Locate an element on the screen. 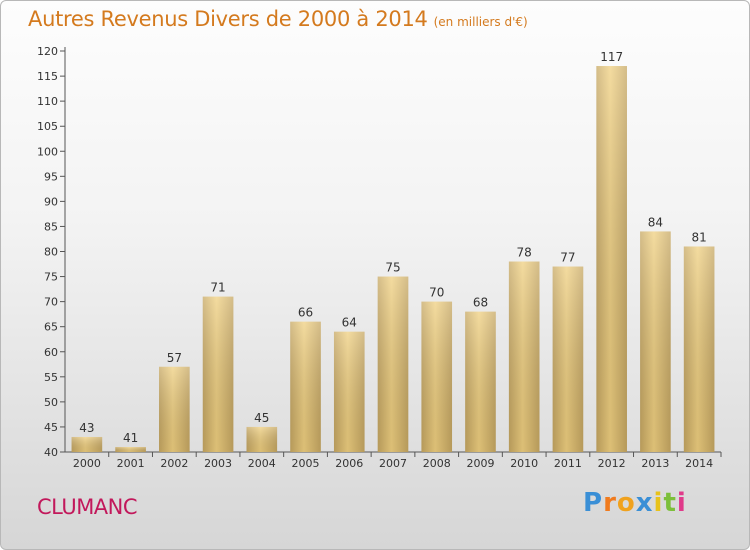  x-tick-label: 2002 is located at coordinates (174, 463).